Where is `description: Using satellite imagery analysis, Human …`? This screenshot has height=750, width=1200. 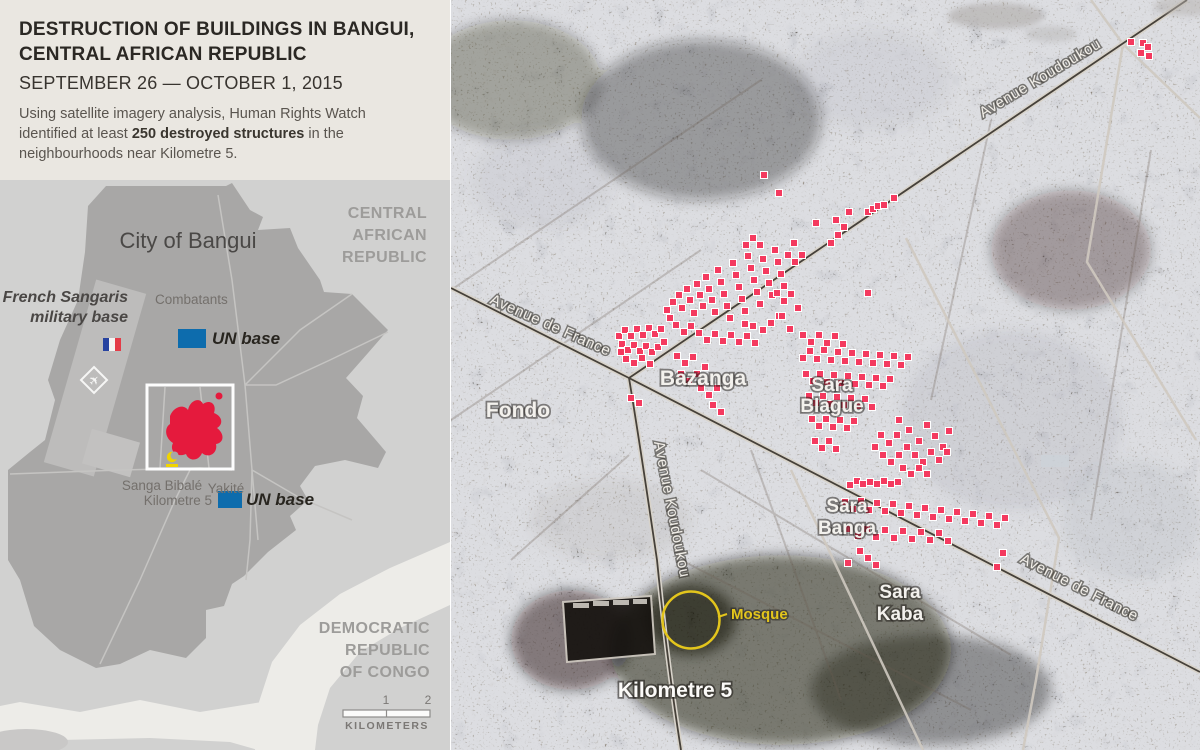
description: Using satellite imagery analysis, Human … is located at coordinates (221, 134).